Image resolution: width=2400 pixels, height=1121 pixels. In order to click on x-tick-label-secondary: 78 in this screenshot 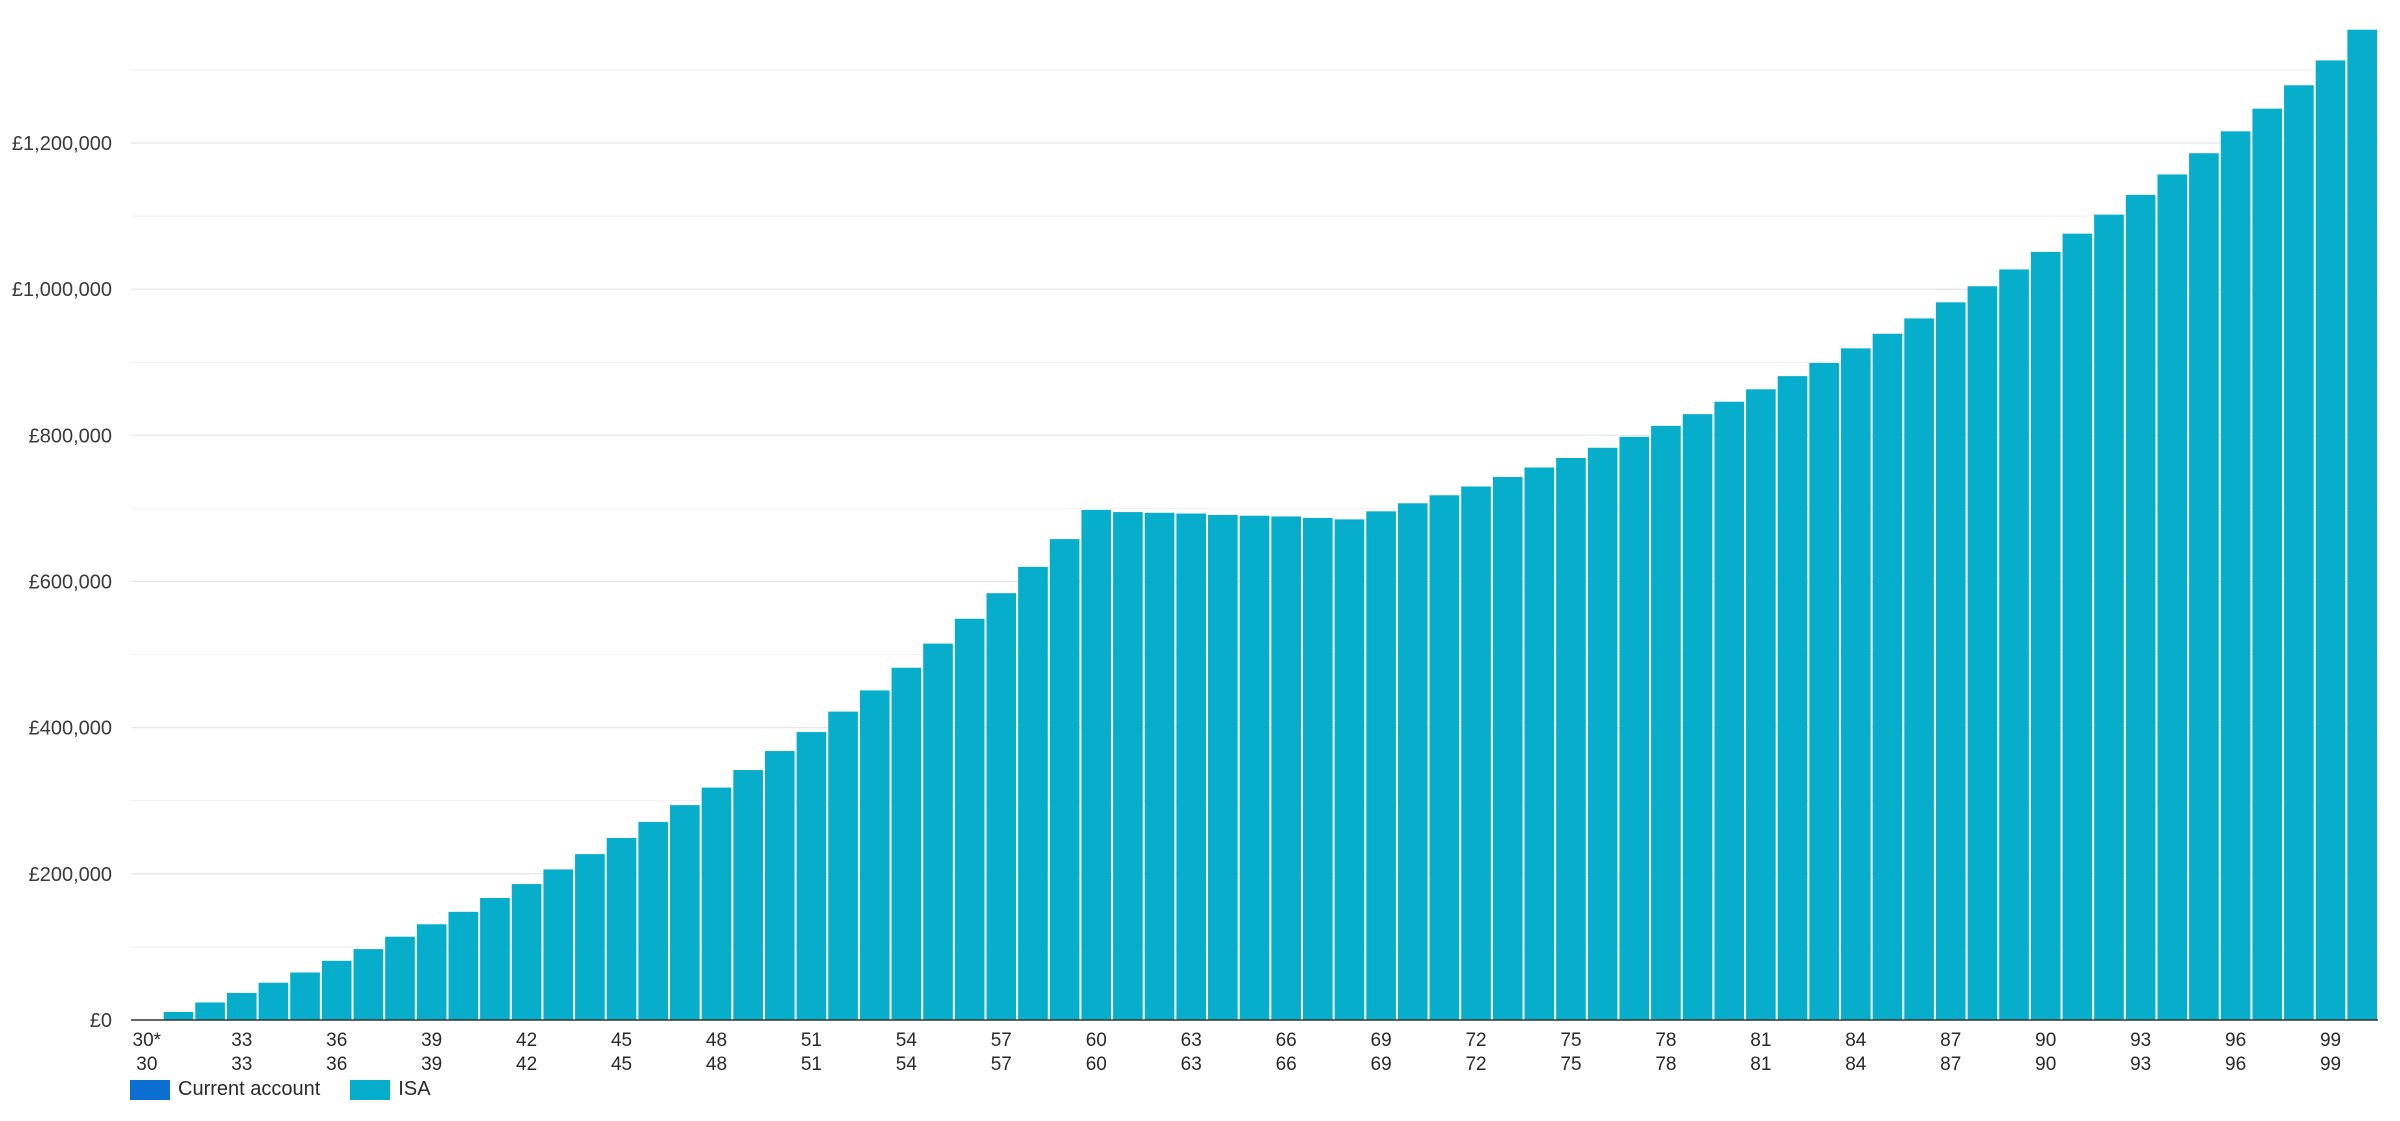, I will do `click(1665, 1064)`.